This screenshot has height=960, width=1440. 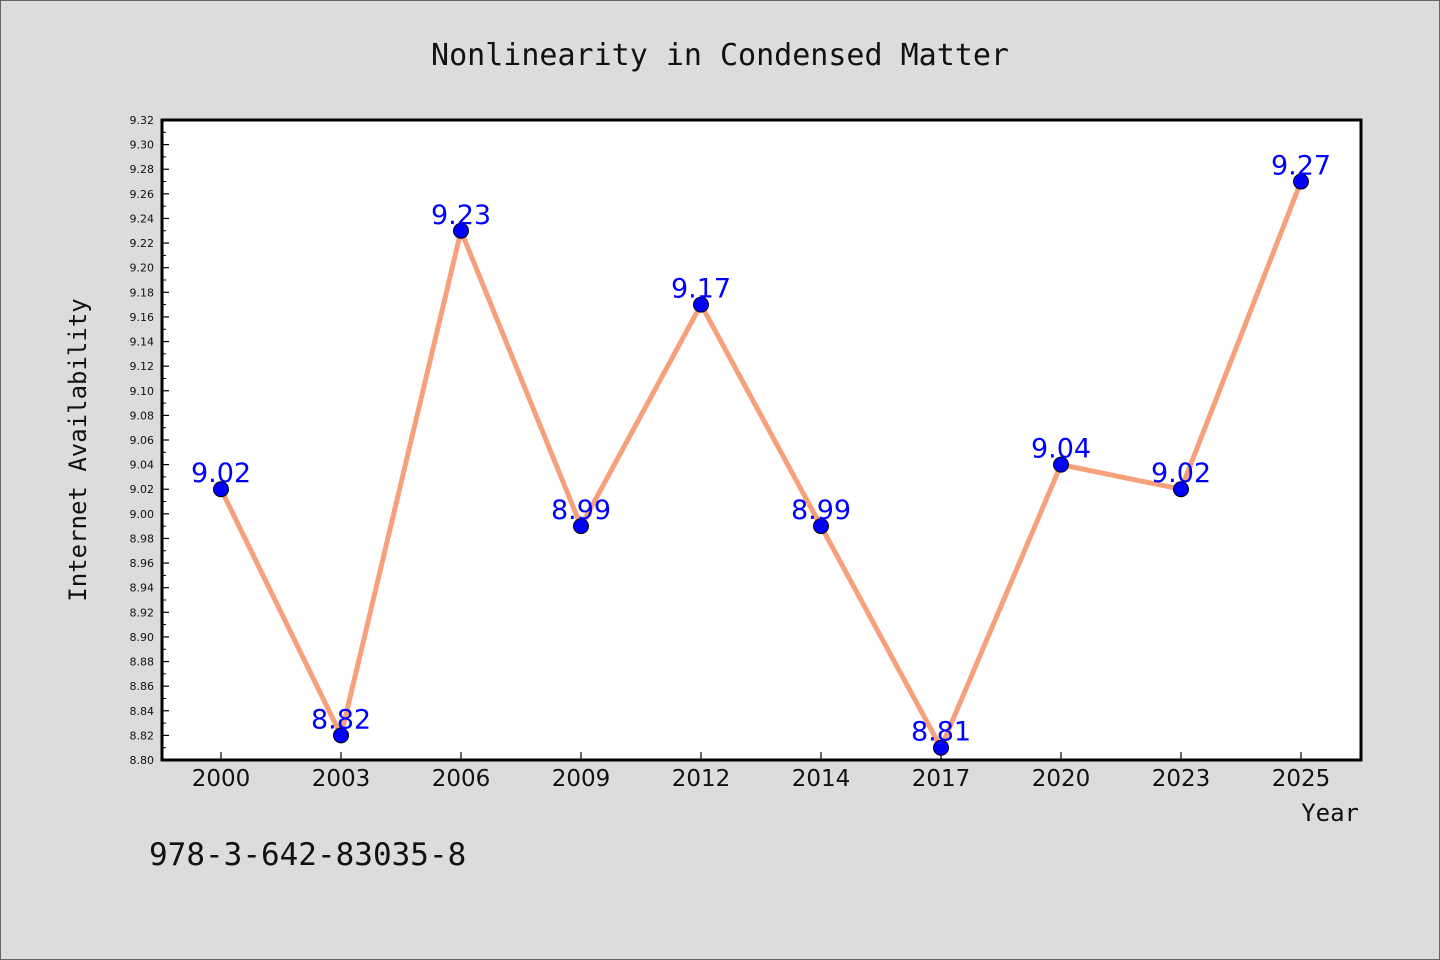 What do you see at coordinates (1061, 779) in the screenshot?
I see `x-tick-label: 2020` at bounding box center [1061, 779].